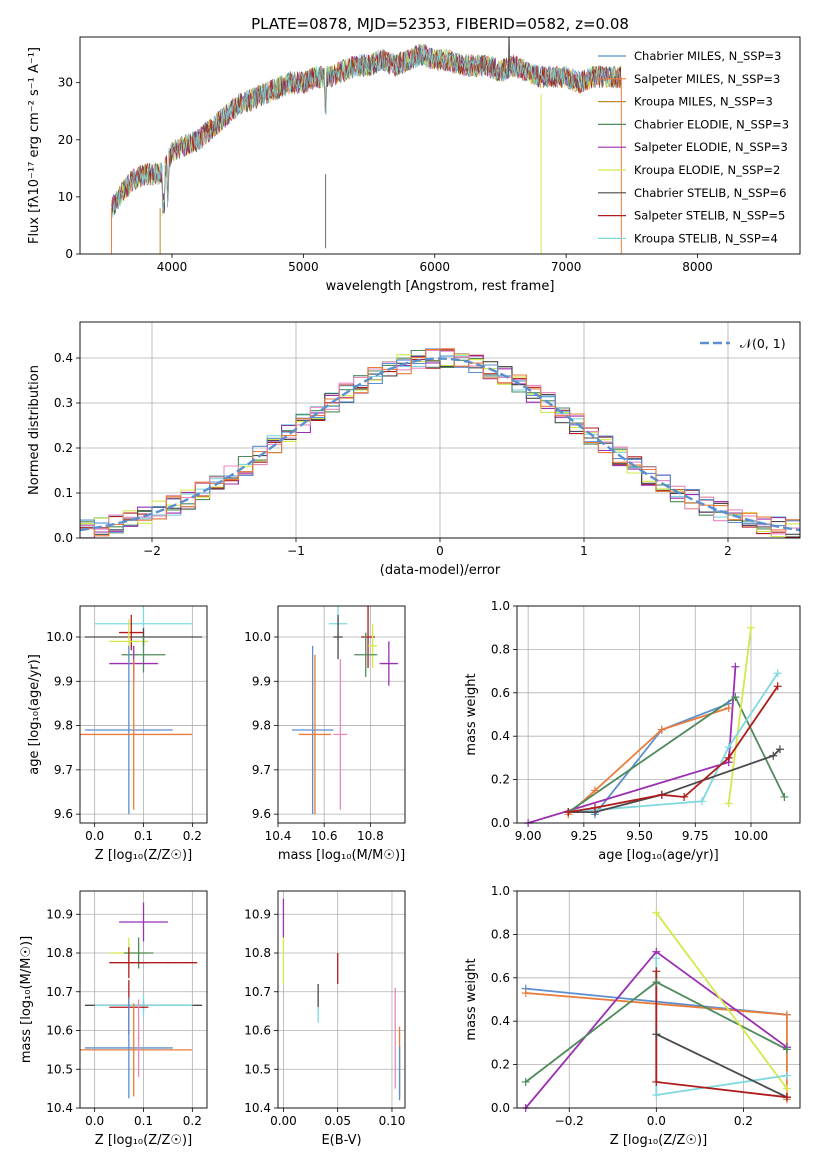  What do you see at coordinates (709, 216) in the screenshot?
I see `legend-label: Salpeter STELIB, N_SSP=5` at bounding box center [709, 216].